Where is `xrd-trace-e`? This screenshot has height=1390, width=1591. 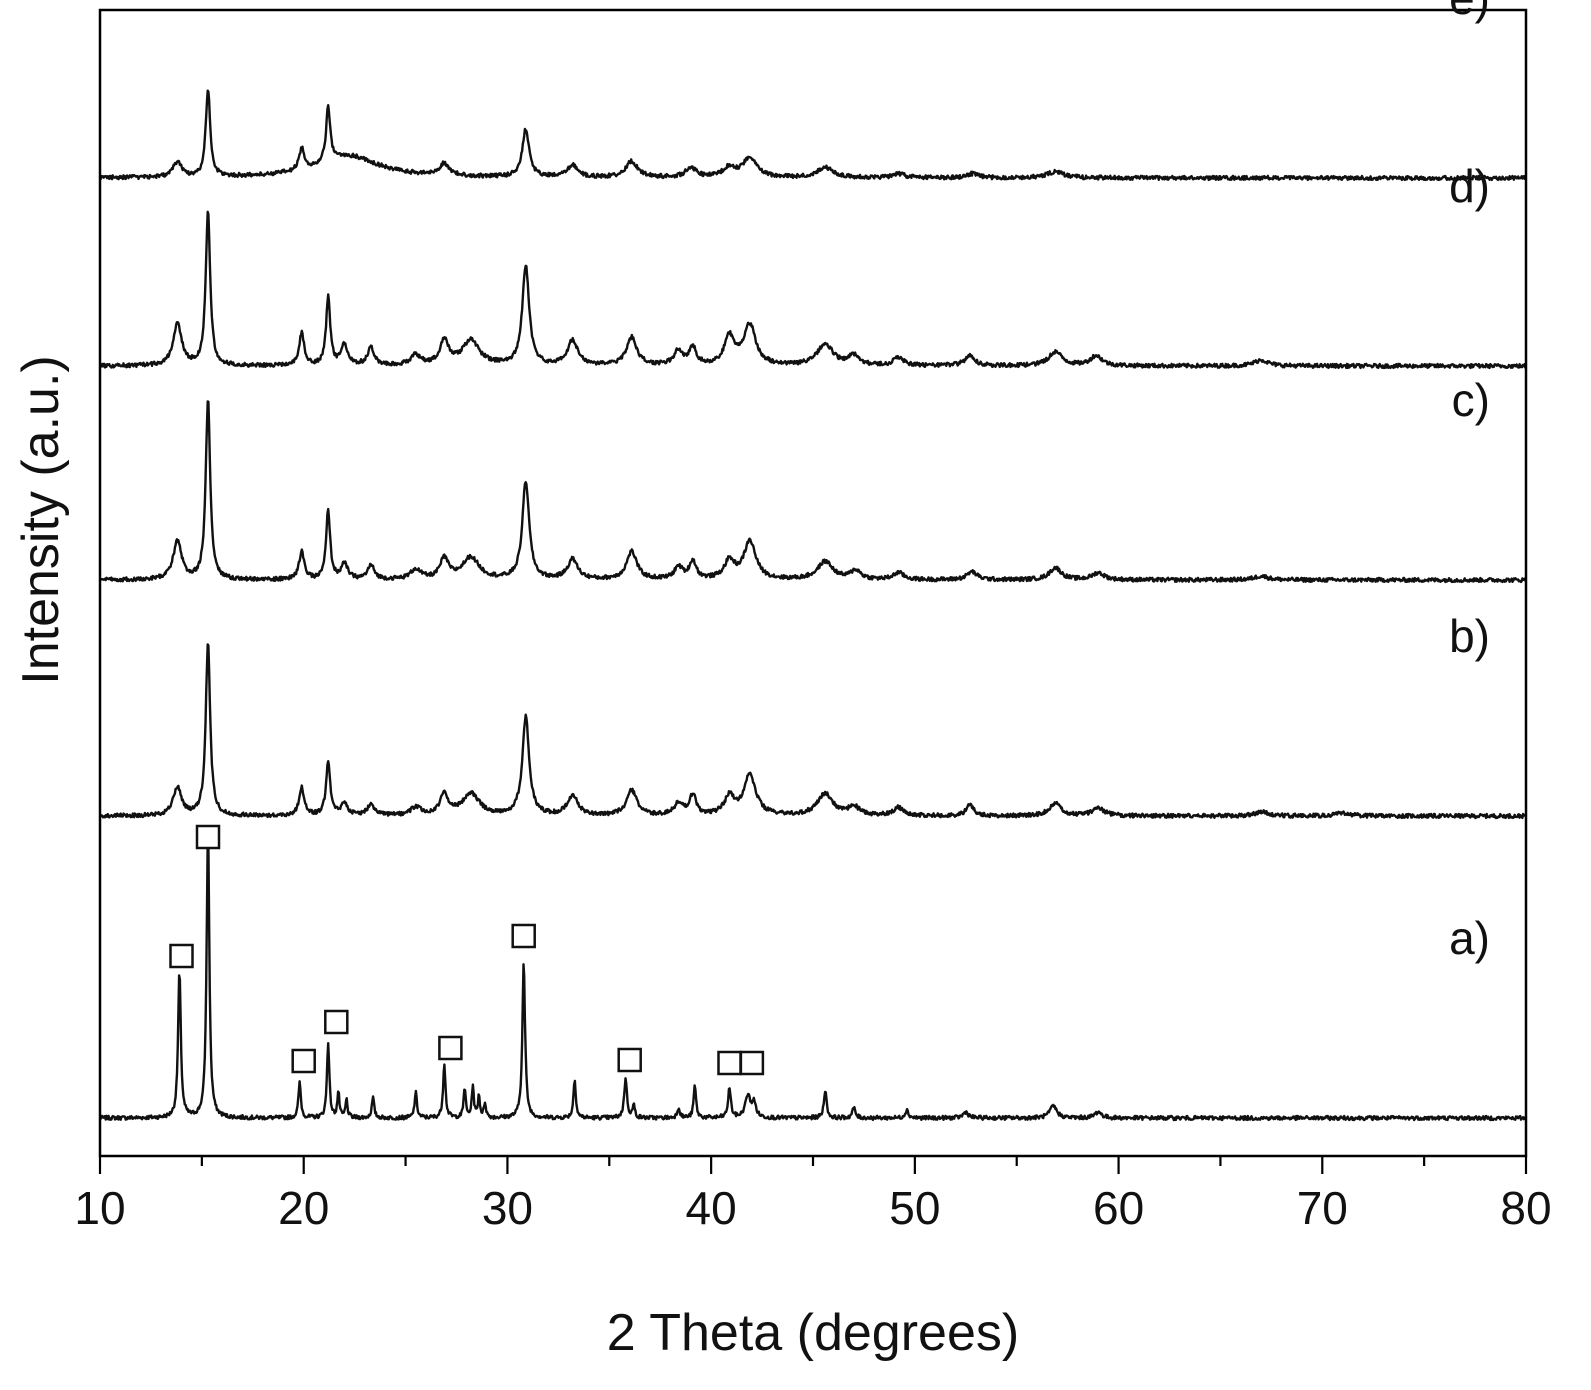
xrd-trace-e is located at coordinates (813, 135).